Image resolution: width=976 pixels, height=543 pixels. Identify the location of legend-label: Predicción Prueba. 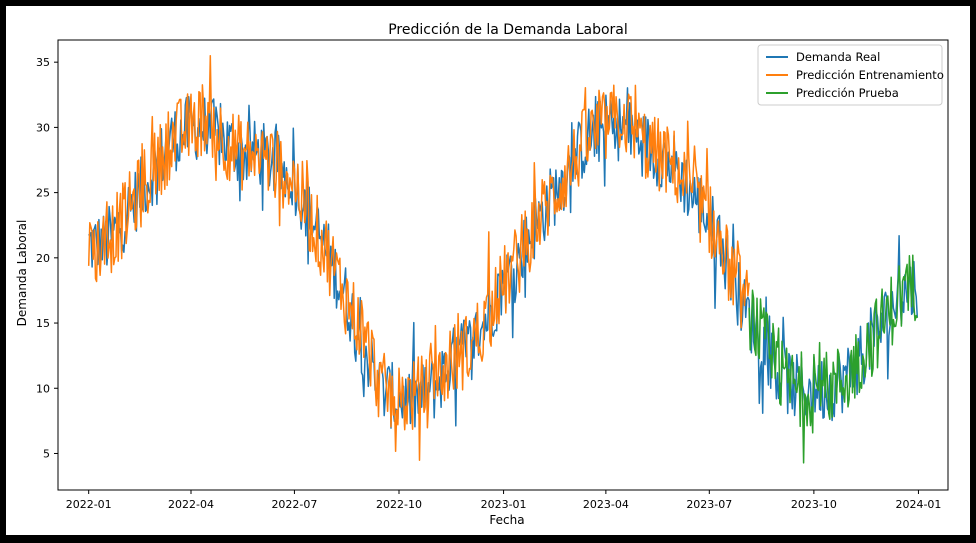
(847, 93).